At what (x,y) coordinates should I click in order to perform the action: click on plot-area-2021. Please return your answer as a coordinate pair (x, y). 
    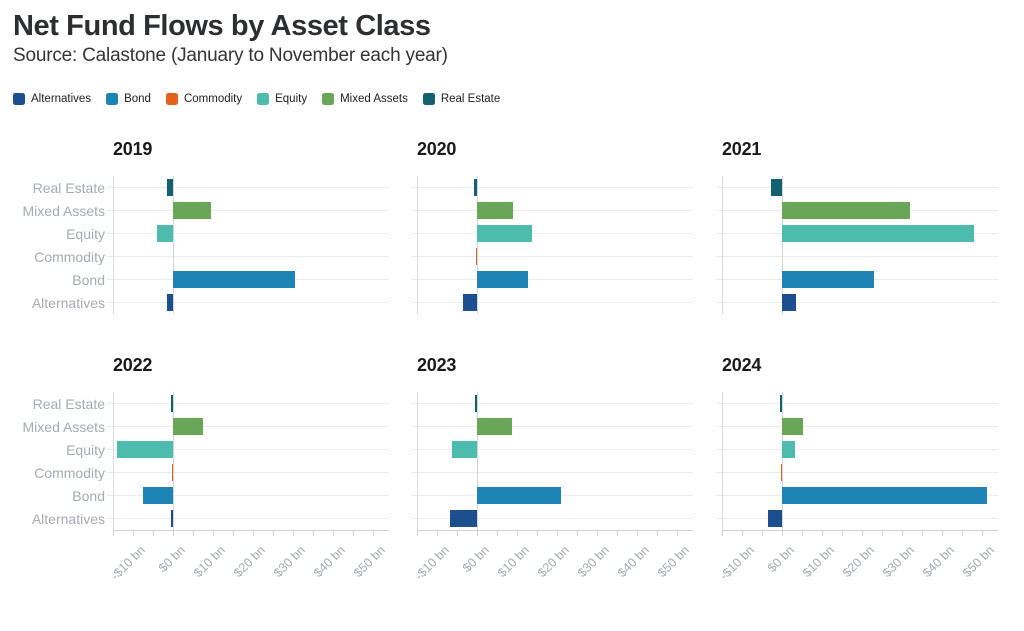
    Looking at the image, I should click on (857, 245).